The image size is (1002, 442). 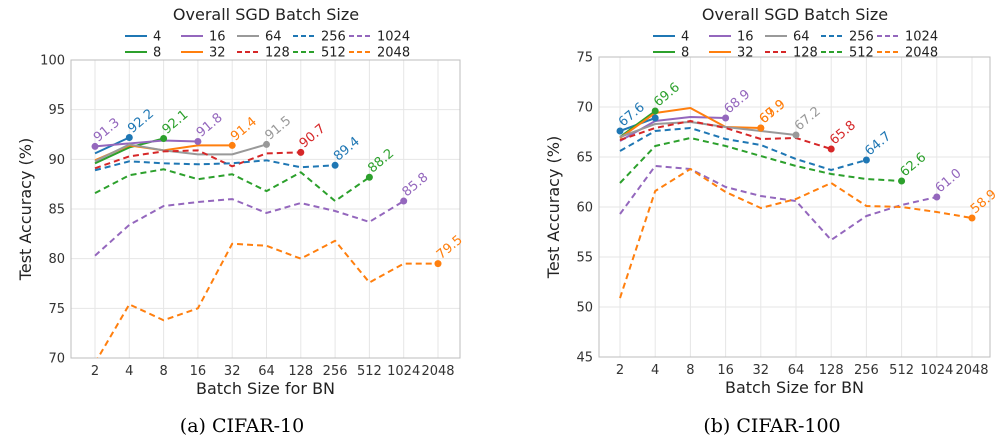 I want to click on data-label: 58.9, so click(x=984, y=202).